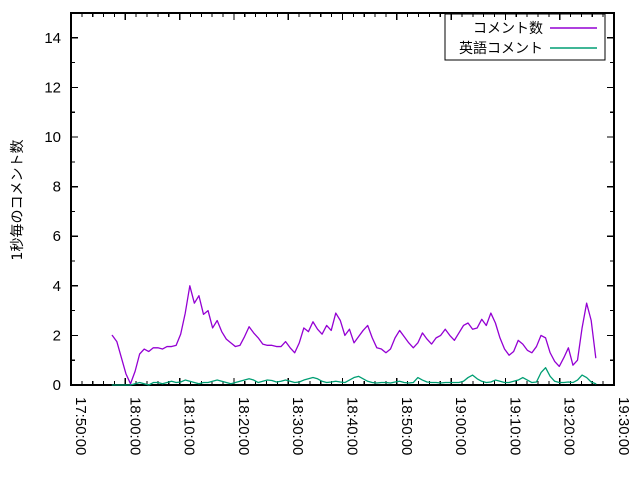 This screenshot has height=480, width=640. What do you see at coordinates (134, 426) in the screenshot?
I see `x-tick-label: 18:00:00` at bounding box center [134, 426].